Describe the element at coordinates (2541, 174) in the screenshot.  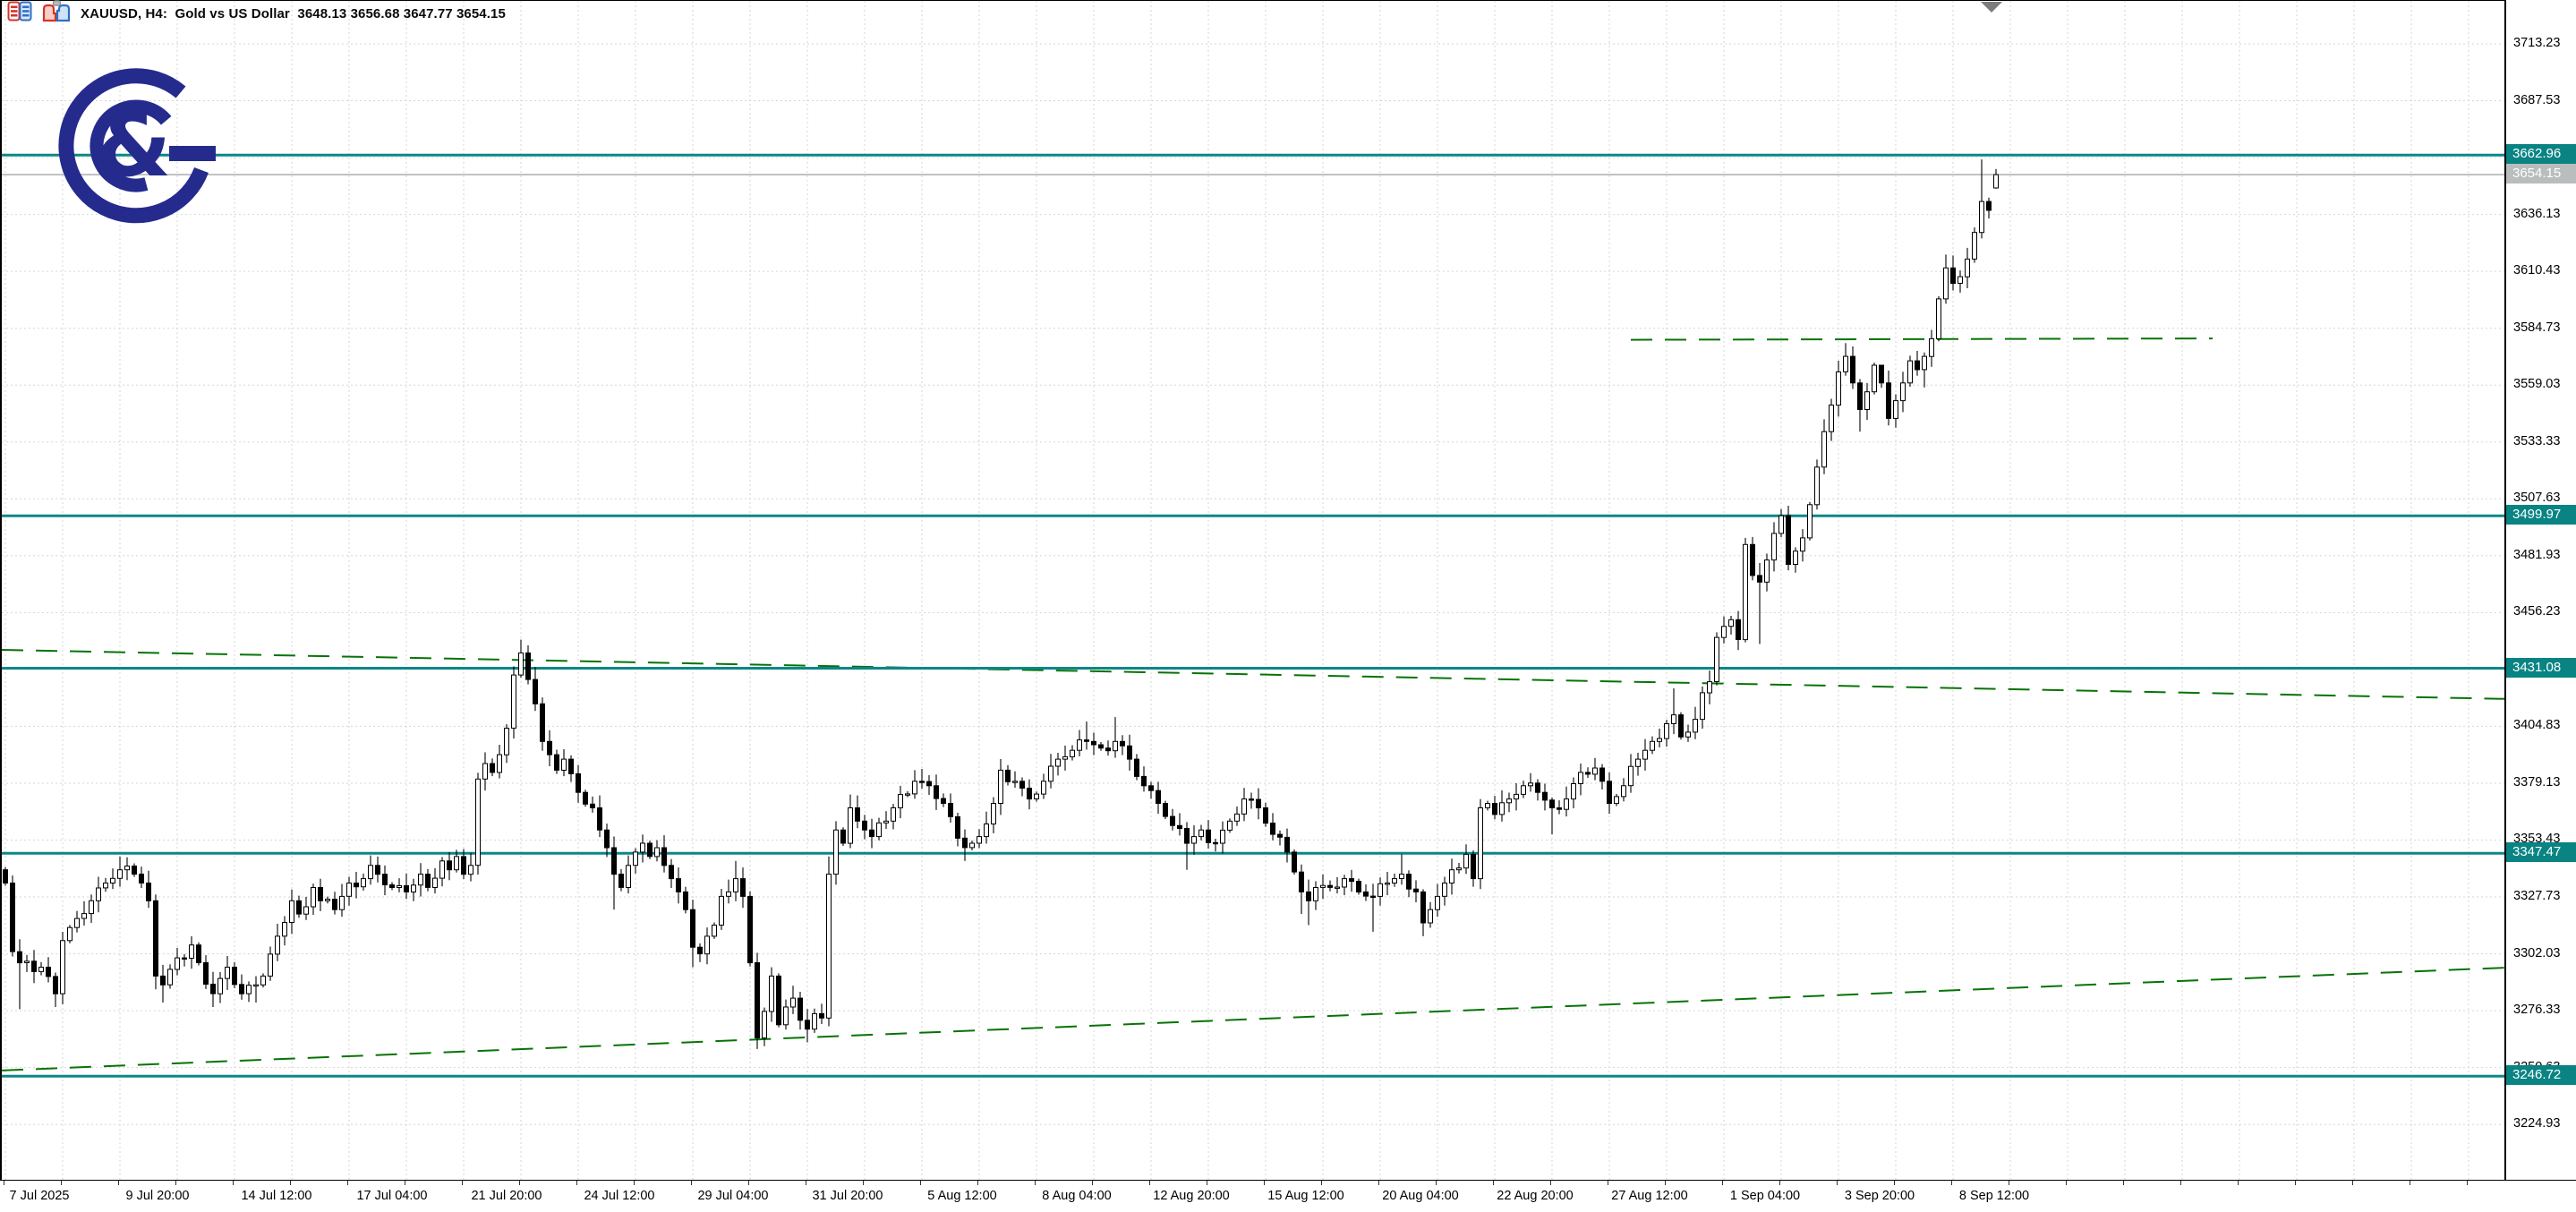
I see `bid-price-label: 3654.15` at that location.